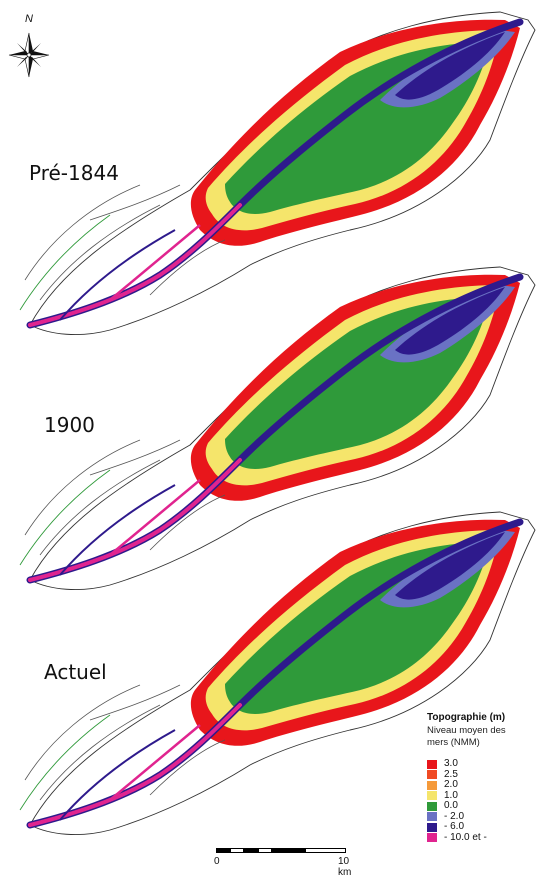  Describe the element at coordinates (451, 806) in the screenshot. I see `legend-label: 0.0` at that location.